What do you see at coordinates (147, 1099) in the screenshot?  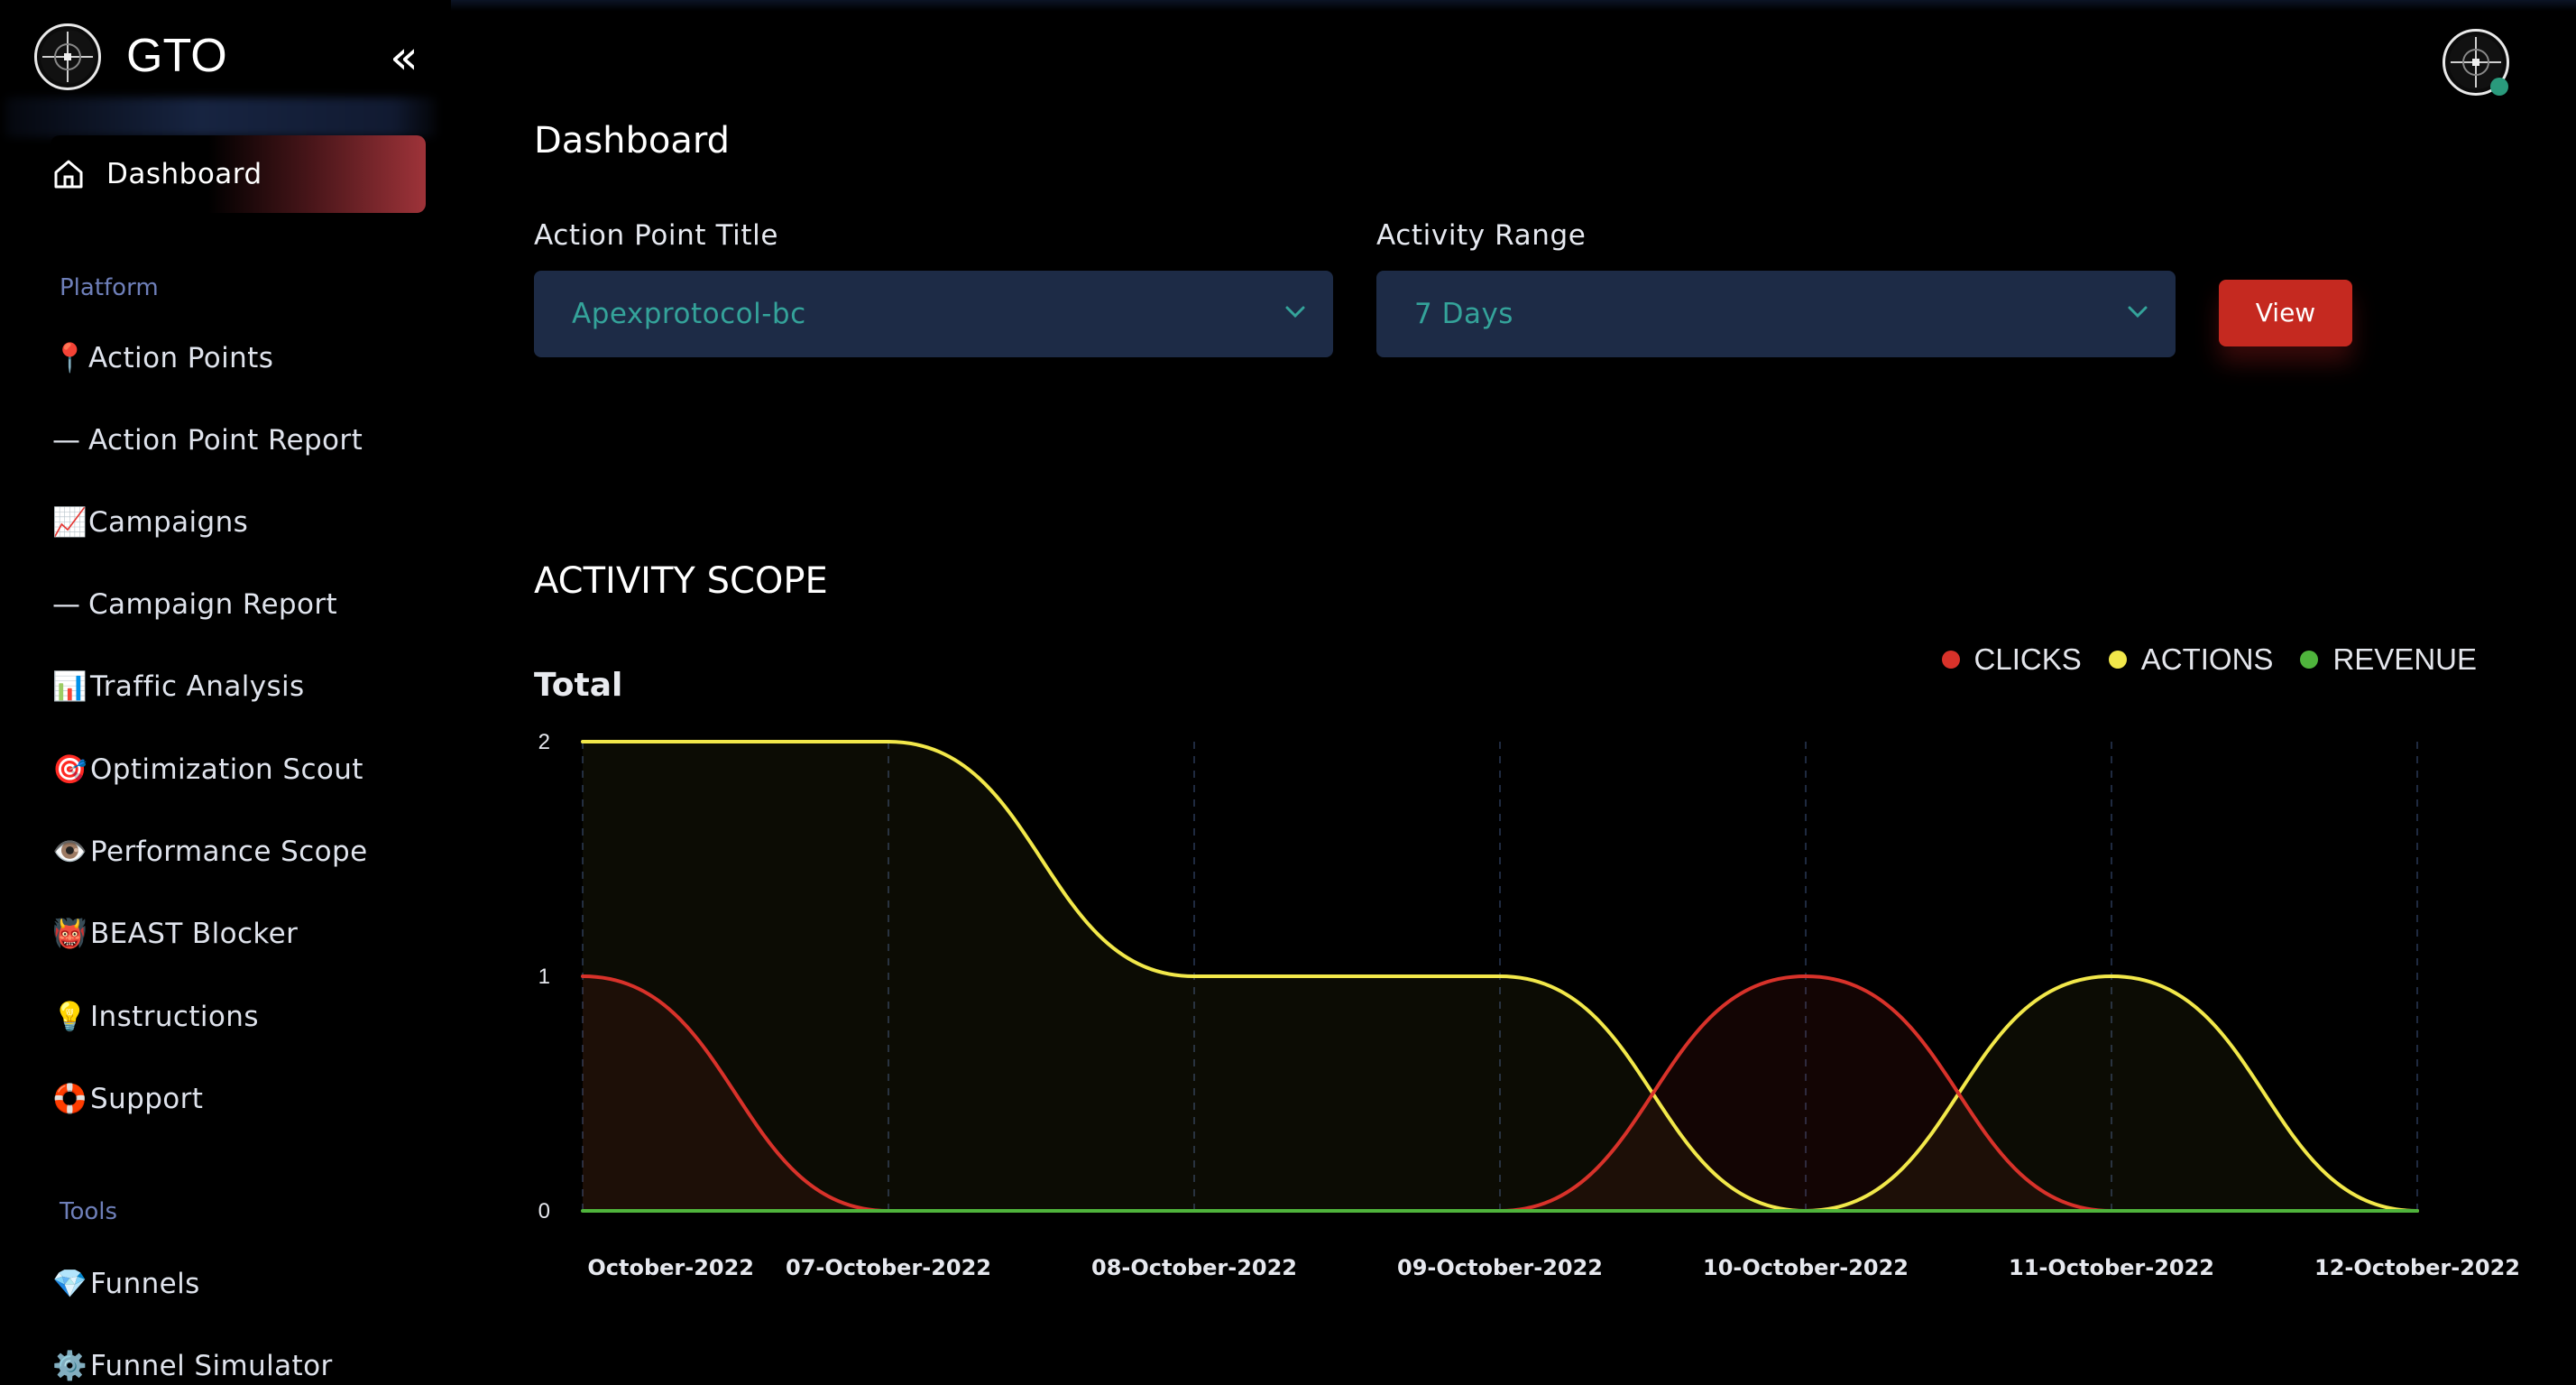 I see `sidebar-item-label: Support` at bounding box center [147, 1099].